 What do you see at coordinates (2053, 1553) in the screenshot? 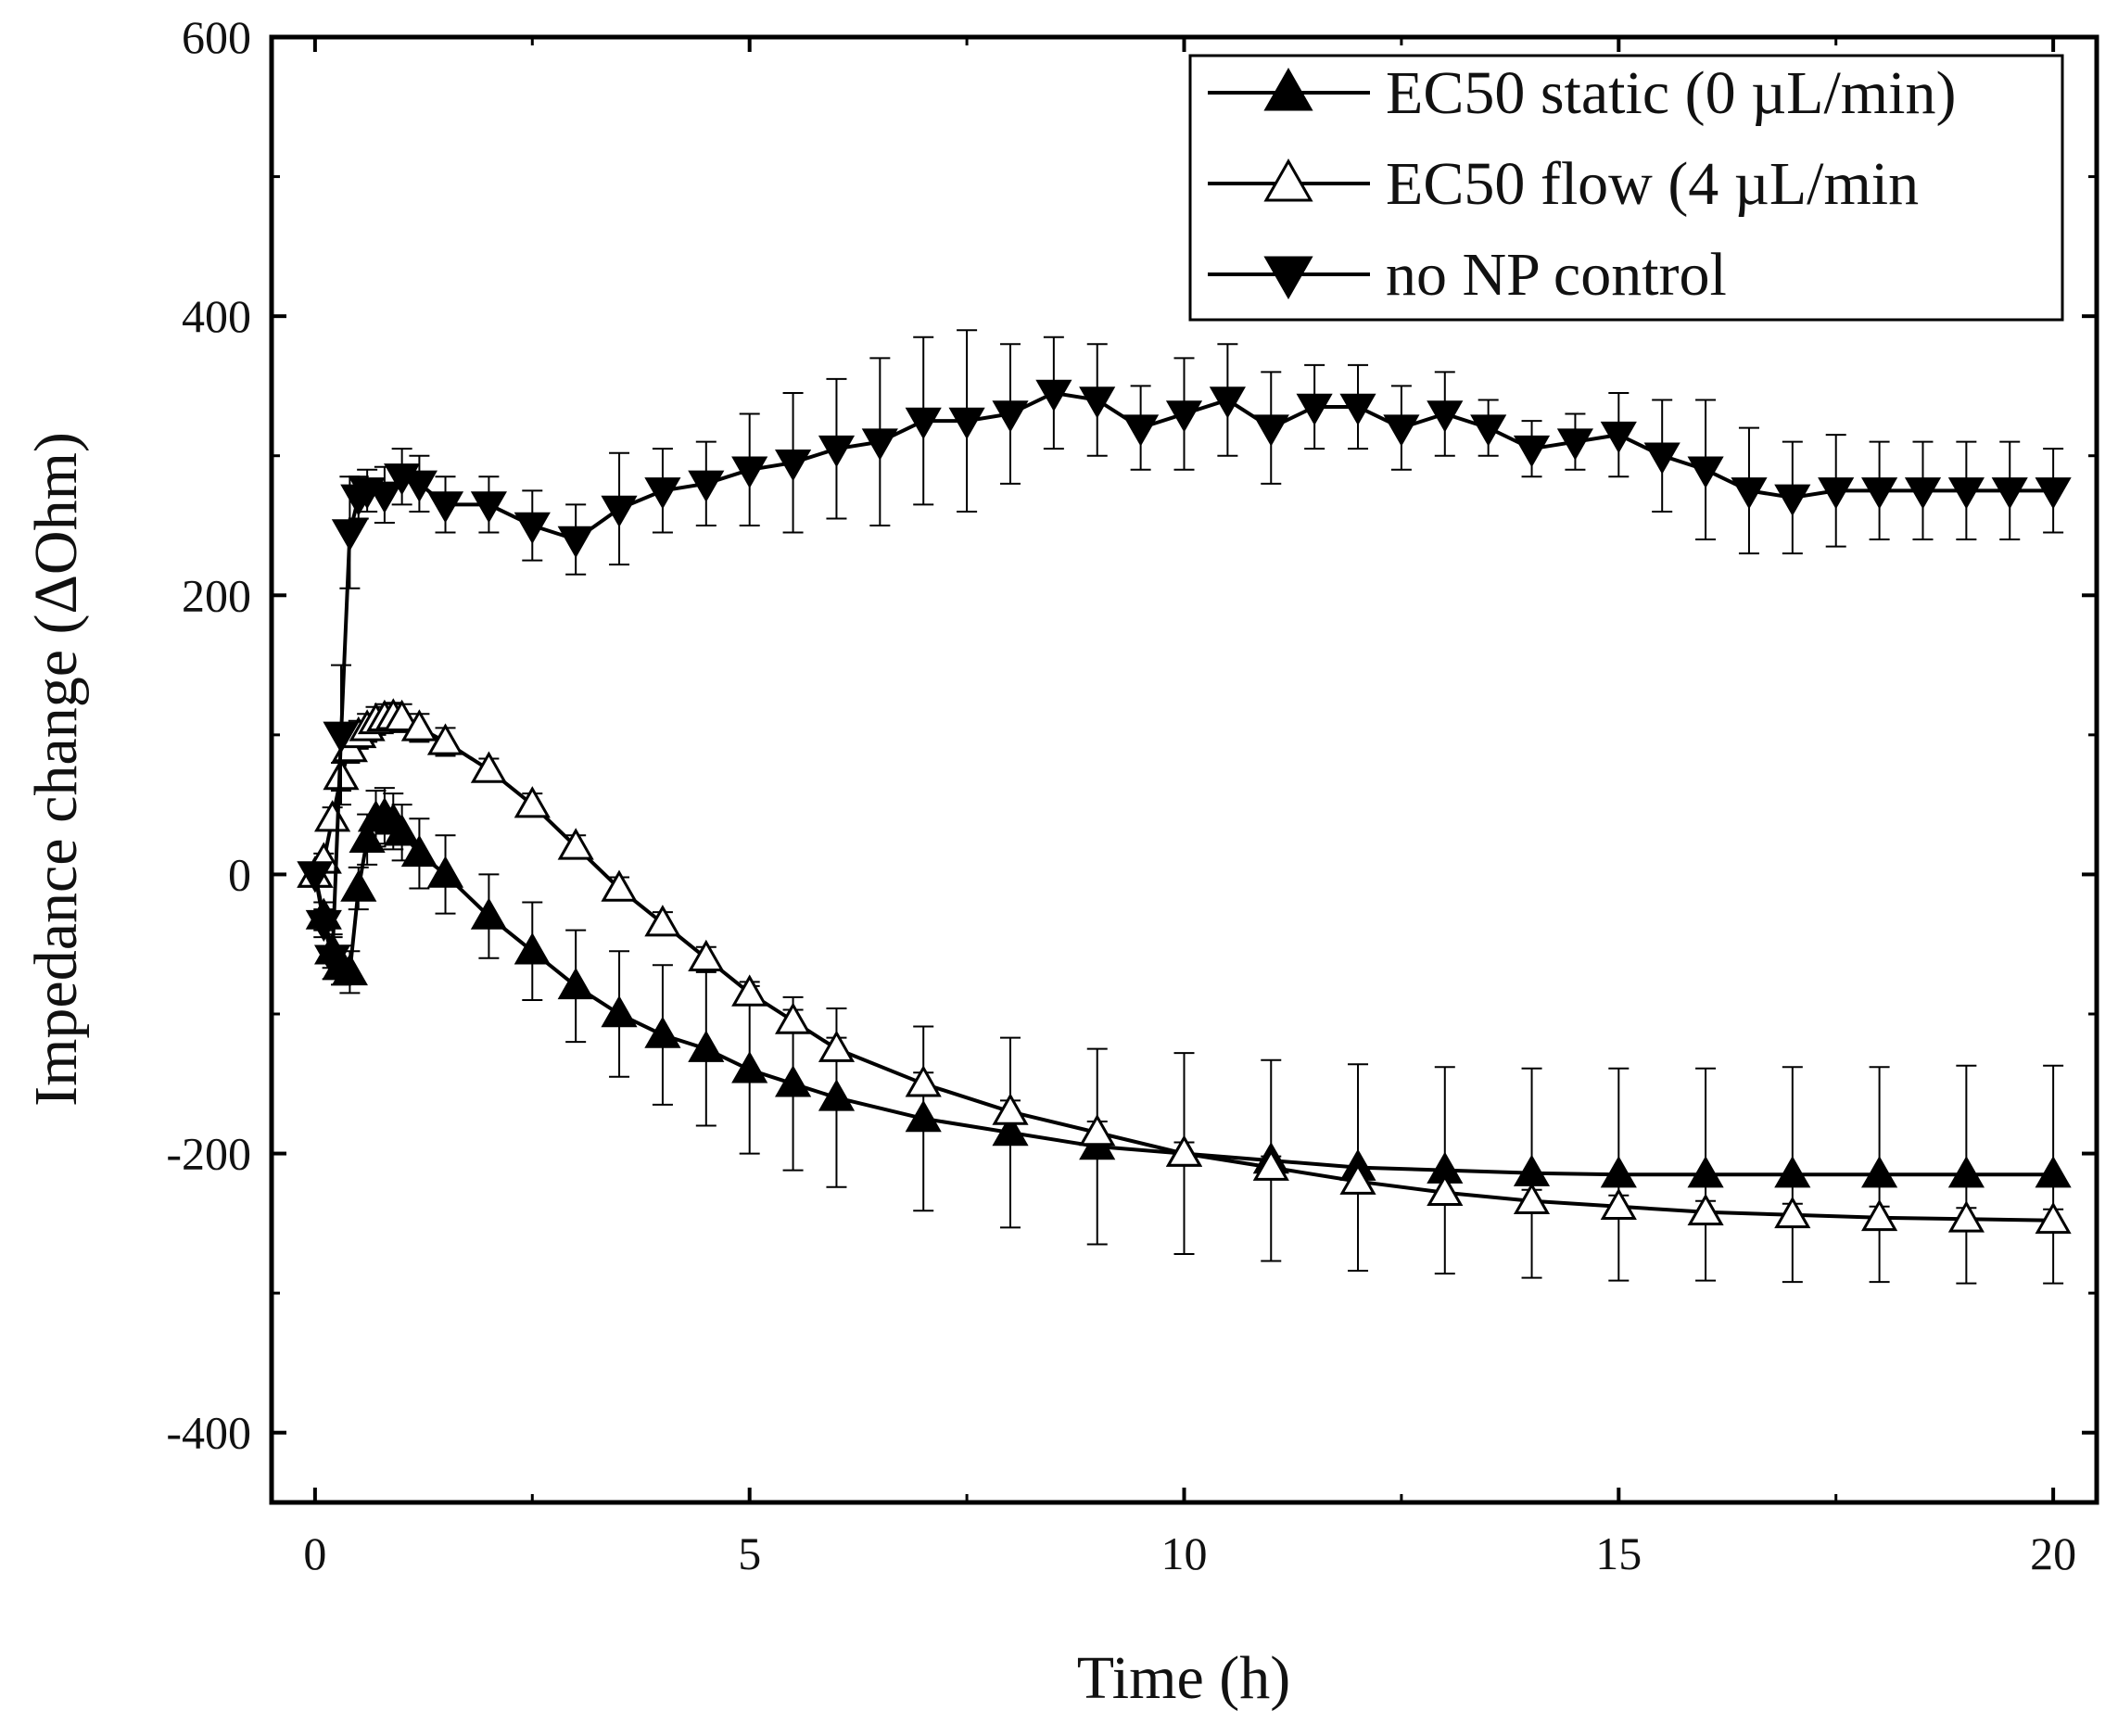
I see `x-tick-label: 20` at bounding box center [2053, 1553].